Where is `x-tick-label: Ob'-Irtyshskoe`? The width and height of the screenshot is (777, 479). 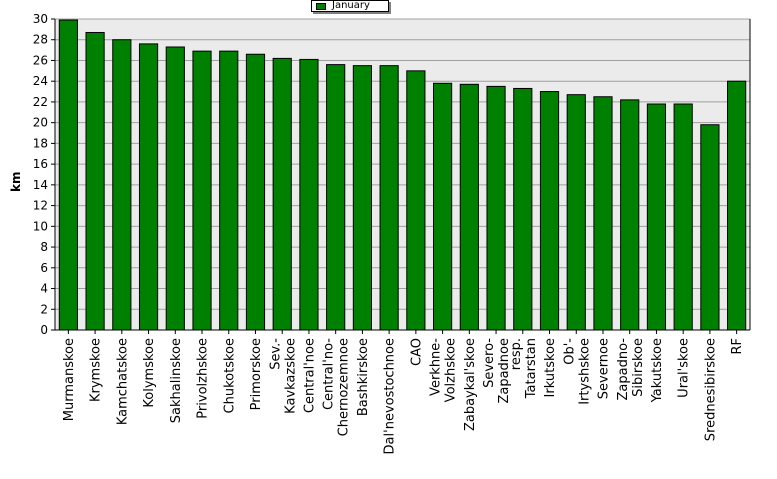 x-tick-label: Ob'-Irtyshskoe is located at coordinates (577, 371).